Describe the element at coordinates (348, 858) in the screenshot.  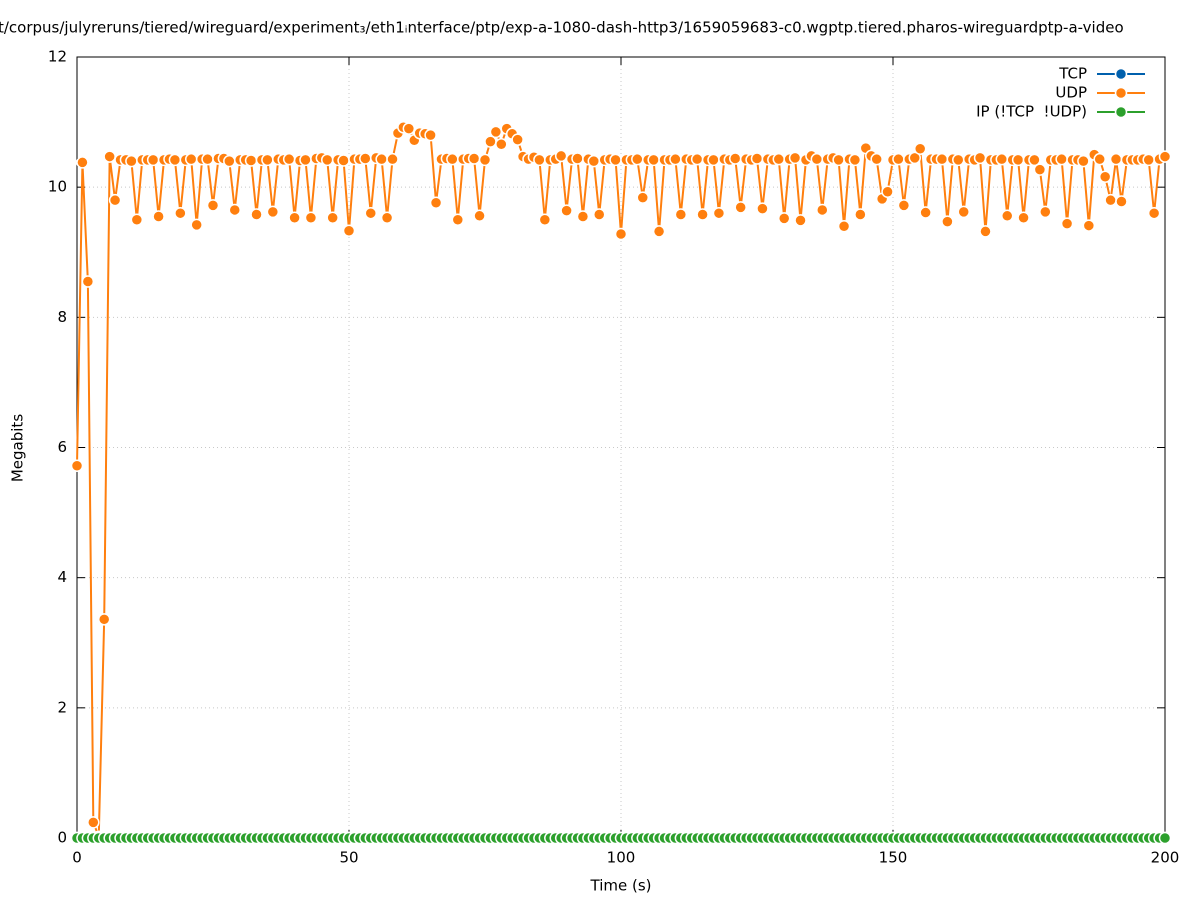
I see `x-tick-label: 50` at that location.